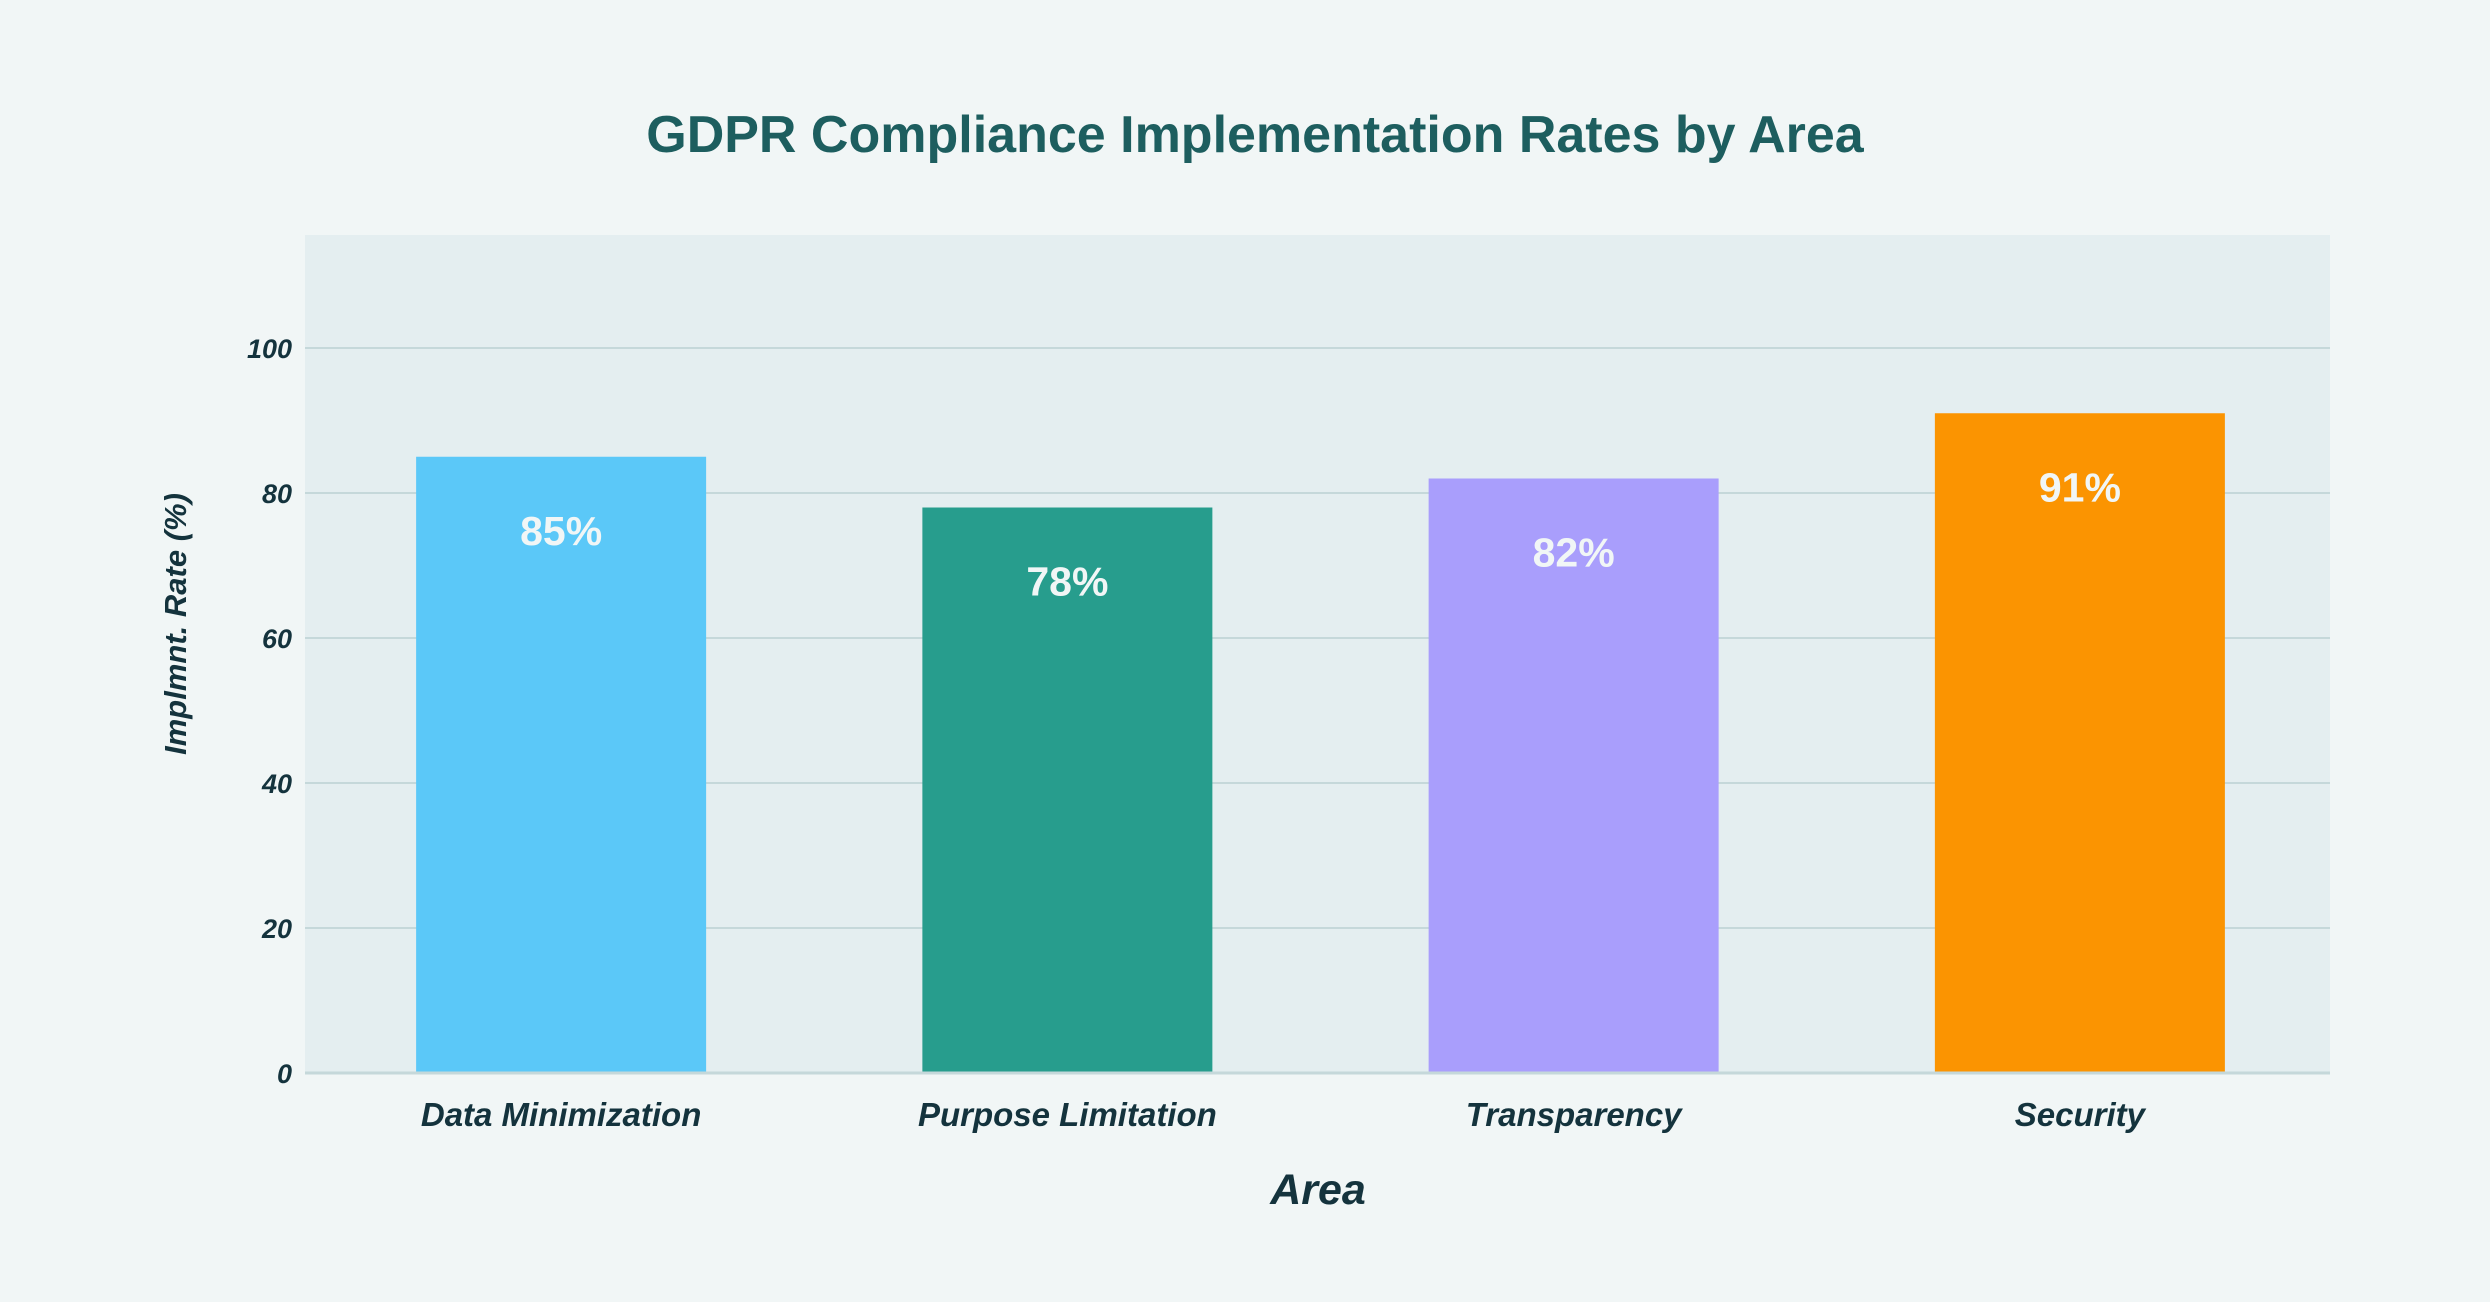 The width and height of the screenshot is (2490, 1302). I want to click on x-tick-label: Transparency, so click(1574, 1114).